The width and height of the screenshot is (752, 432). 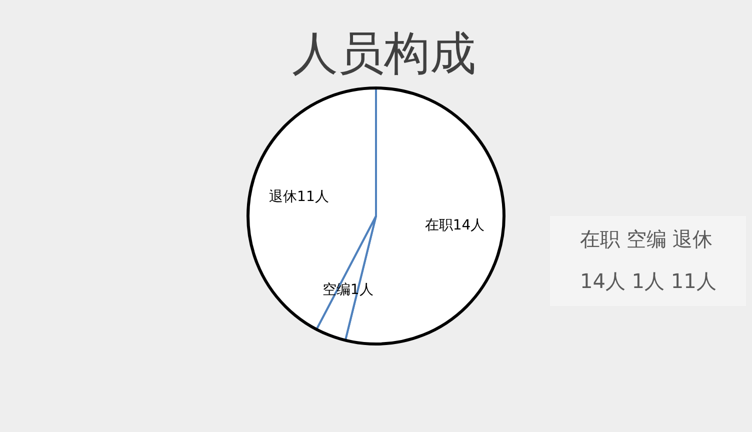 What do you see at coordinates (299, 197) in the screenshot?
I see `slice-label: 退休11人` at bounding box center [299, 197].